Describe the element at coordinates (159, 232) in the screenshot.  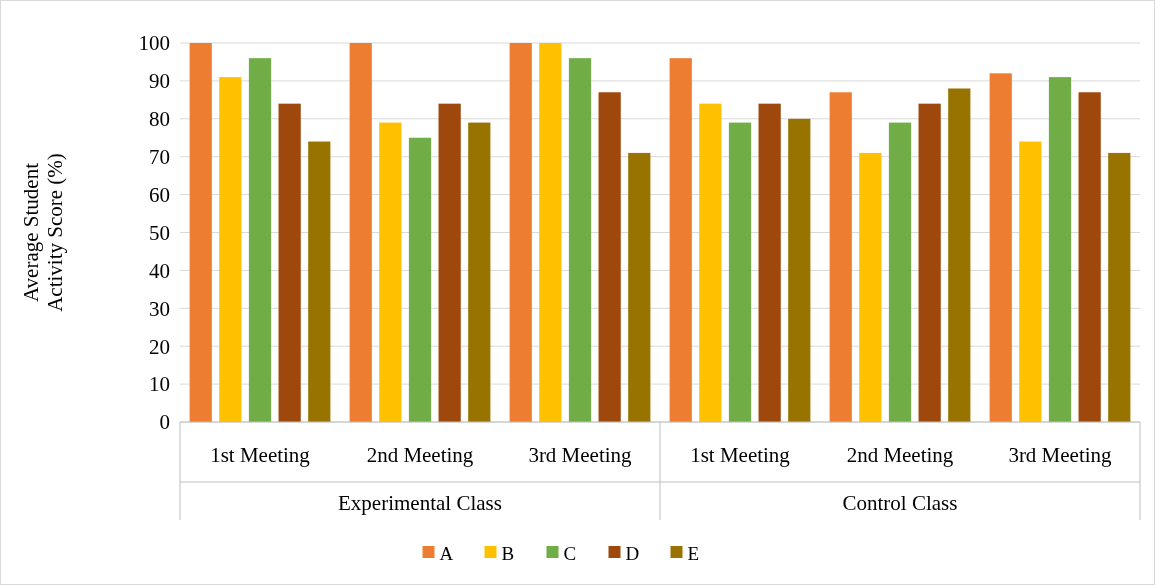
I see `y-tick-label: 50` at that location.